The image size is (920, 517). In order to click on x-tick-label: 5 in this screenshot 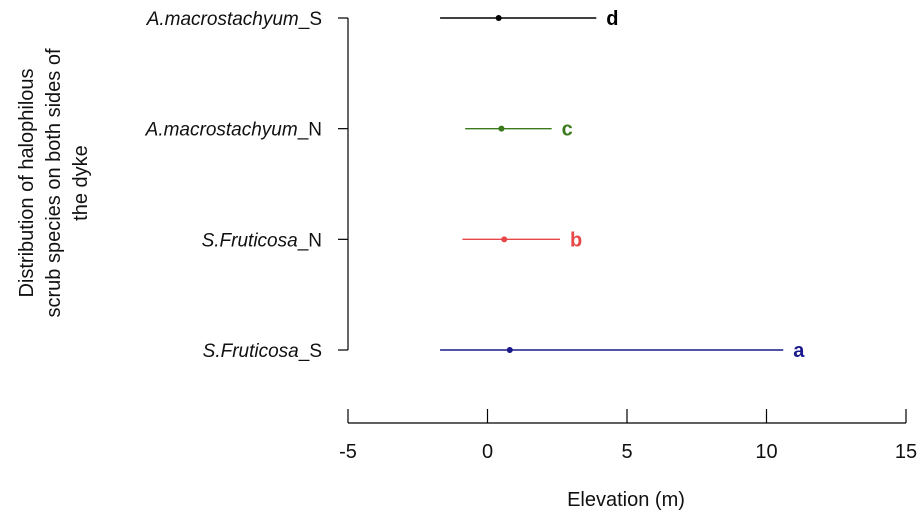, I will do `click(626, 452)`.